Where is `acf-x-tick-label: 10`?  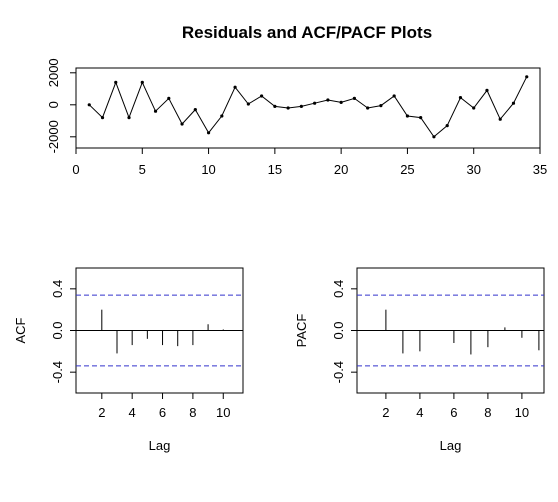 acf-x-tick-label: 10 is located at coordinates (223, 412).